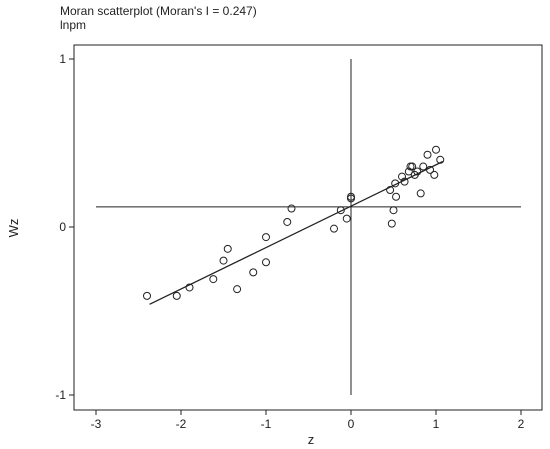 Image resolution: width=550 pixels, height=449 pixels. Describe the element at coordinates (13, 228) in the screenshot. I see `y-axis-title: Wz` at that location.